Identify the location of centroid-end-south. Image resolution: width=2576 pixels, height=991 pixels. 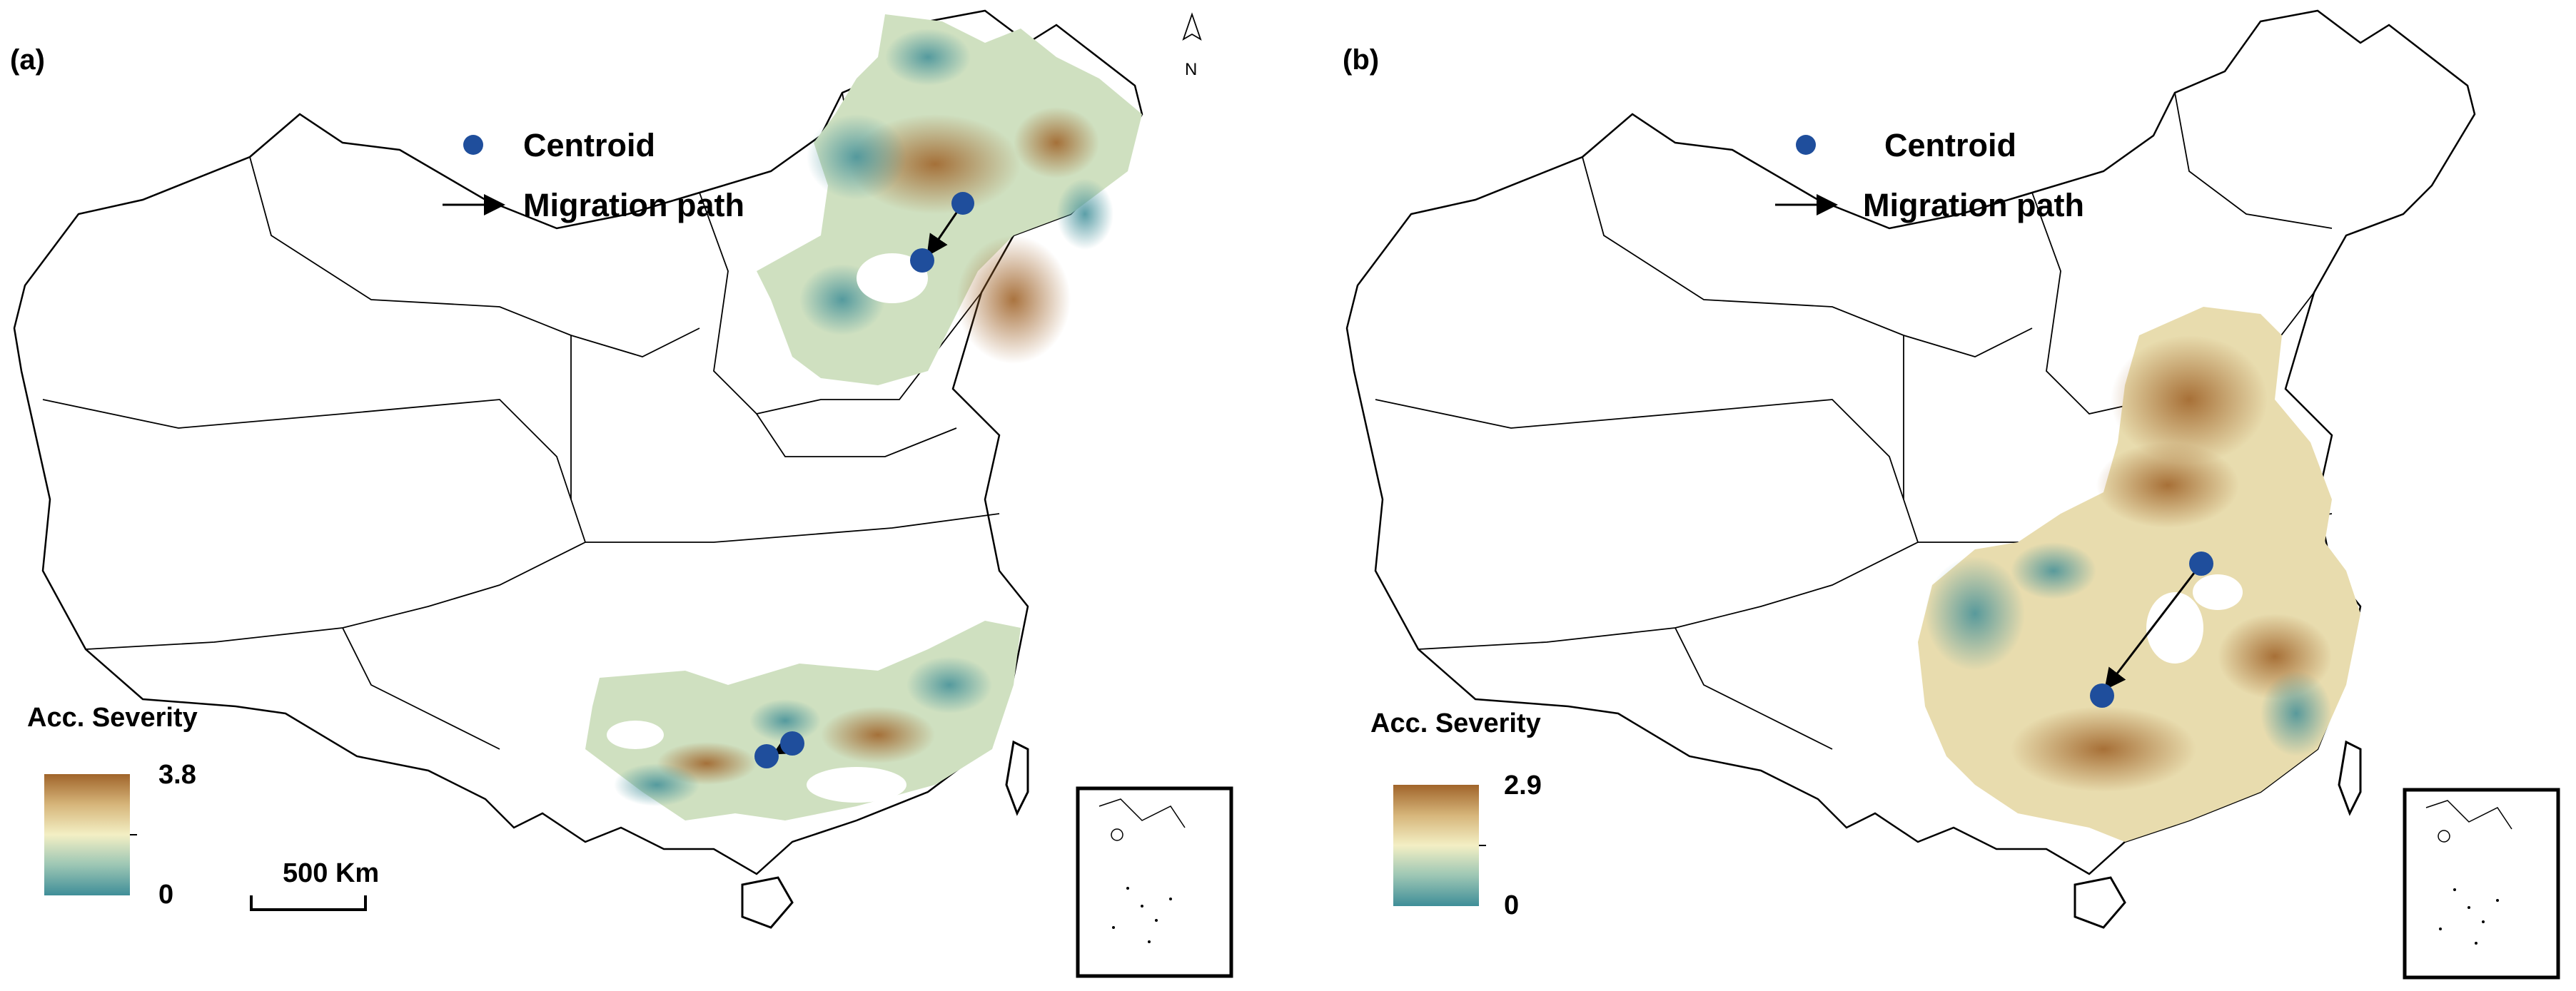
(766, 756).